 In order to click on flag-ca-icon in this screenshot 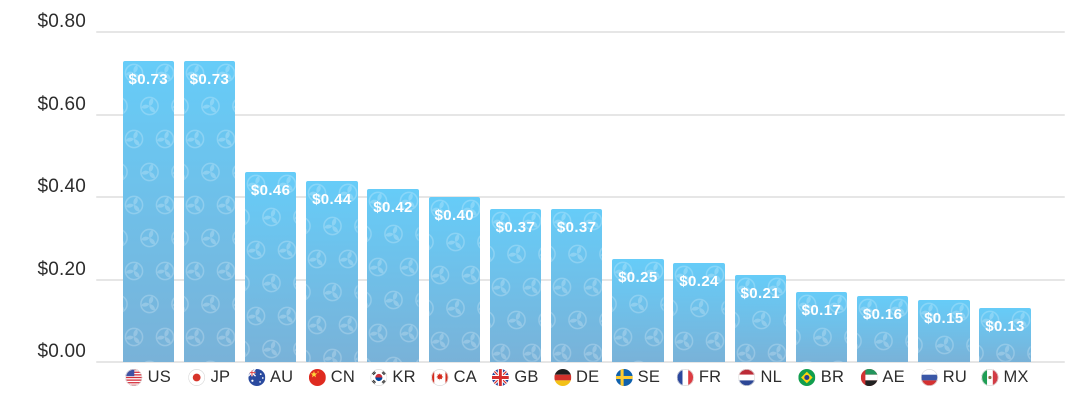, I will do `click(440, 377)`.